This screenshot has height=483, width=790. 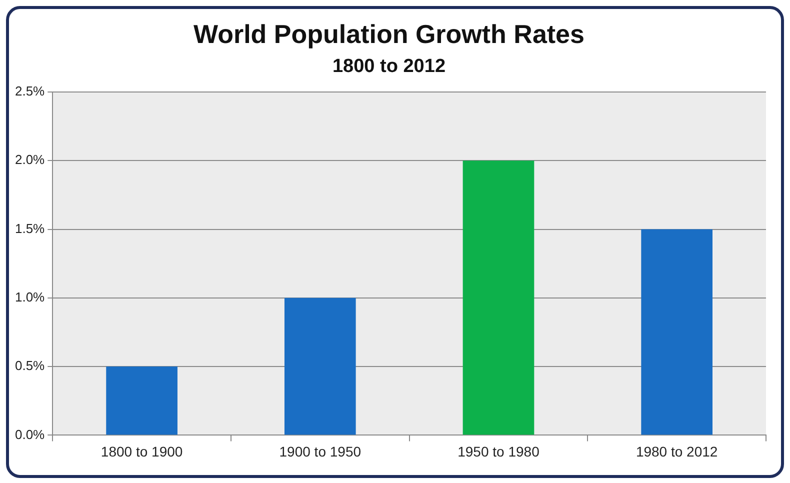 What do you see at coordinates (677, 451) in the screenshot?
I see `x-tick-label: 1980 to 2012` at bounding box center [677, 451].